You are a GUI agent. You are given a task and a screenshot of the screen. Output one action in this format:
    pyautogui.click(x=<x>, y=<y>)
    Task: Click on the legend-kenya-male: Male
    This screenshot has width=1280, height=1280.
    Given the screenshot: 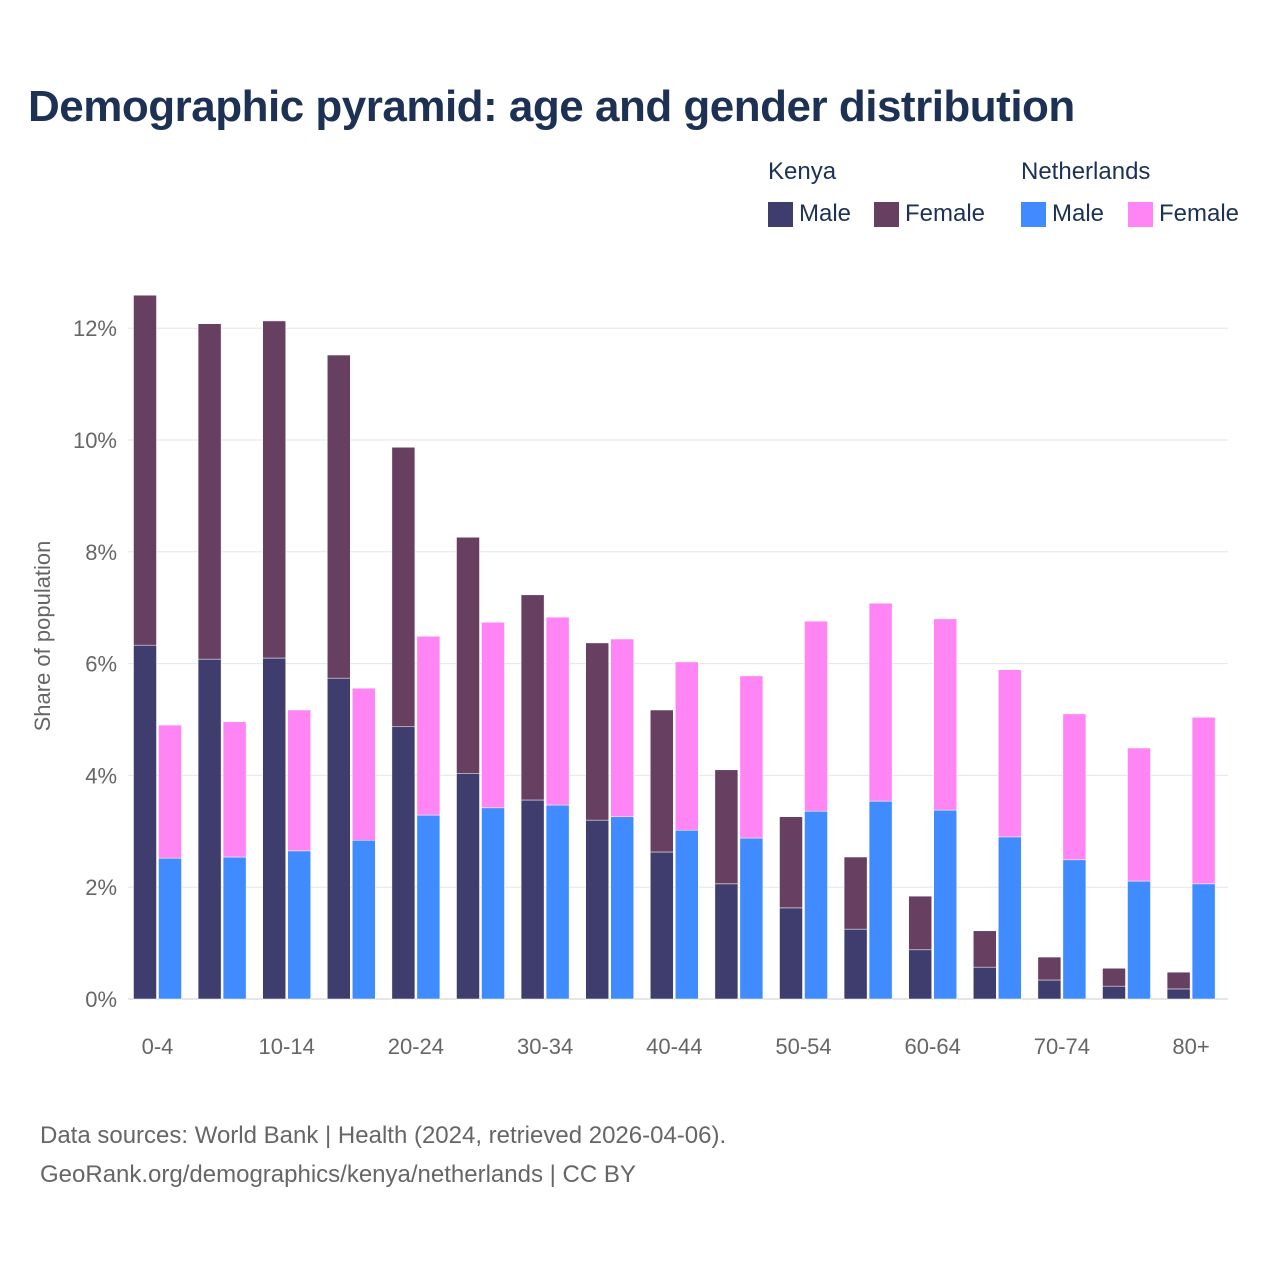 What is the action you would take?
    pyautogui.click(x=809, y=214)
    